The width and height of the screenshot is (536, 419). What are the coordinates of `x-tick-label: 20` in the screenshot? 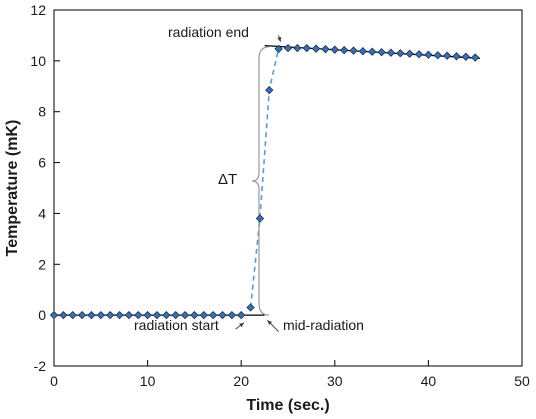 It's located at (241, 381).